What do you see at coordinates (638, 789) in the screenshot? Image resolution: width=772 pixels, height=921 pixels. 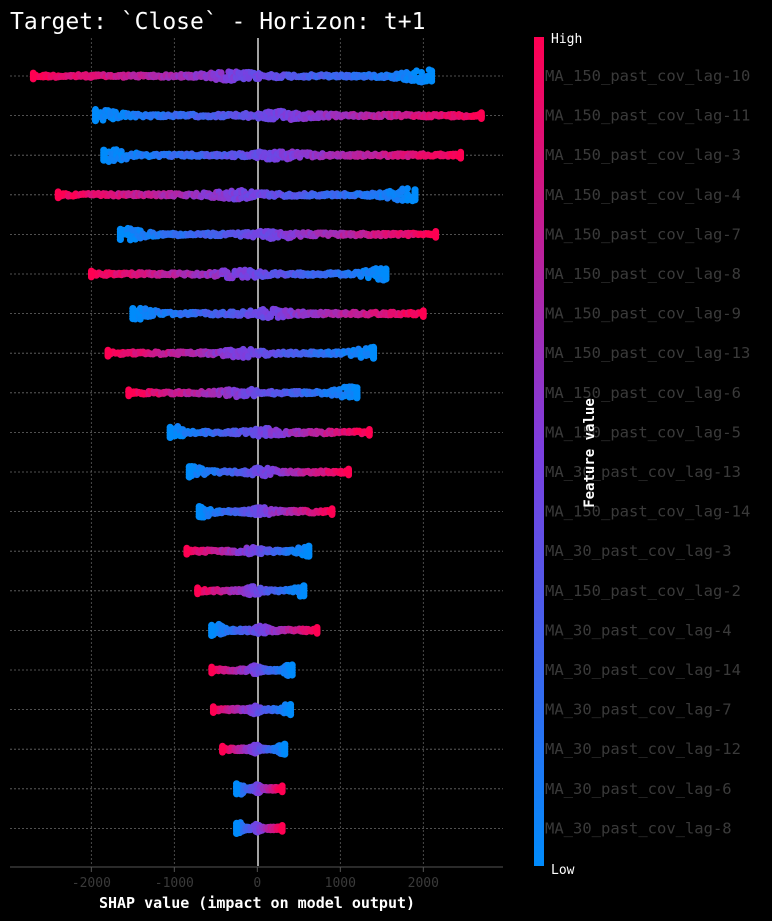 I see `feature-label: MA_30_past_cov_lag-6` at bounding box center [638, 789].